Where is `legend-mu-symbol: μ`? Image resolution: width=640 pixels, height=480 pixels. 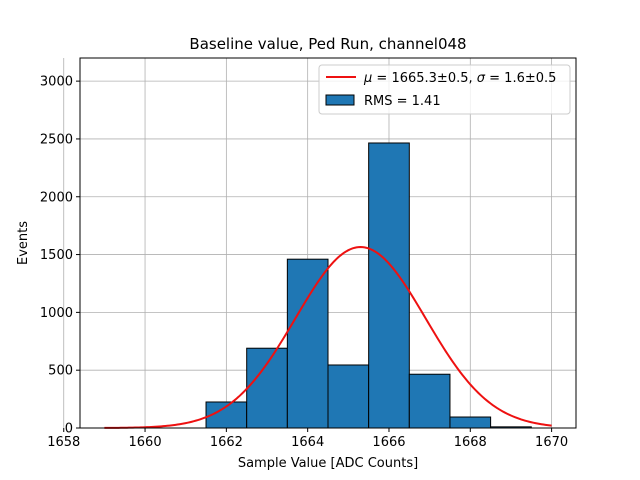 legend-mu-symbol: μ is located at coordinates (367, 78).